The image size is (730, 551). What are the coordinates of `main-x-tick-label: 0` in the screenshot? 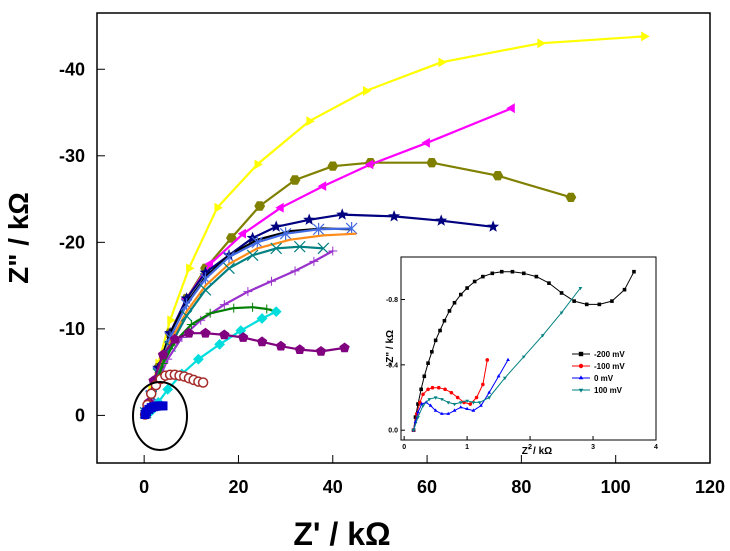 It's located at (144, 487).